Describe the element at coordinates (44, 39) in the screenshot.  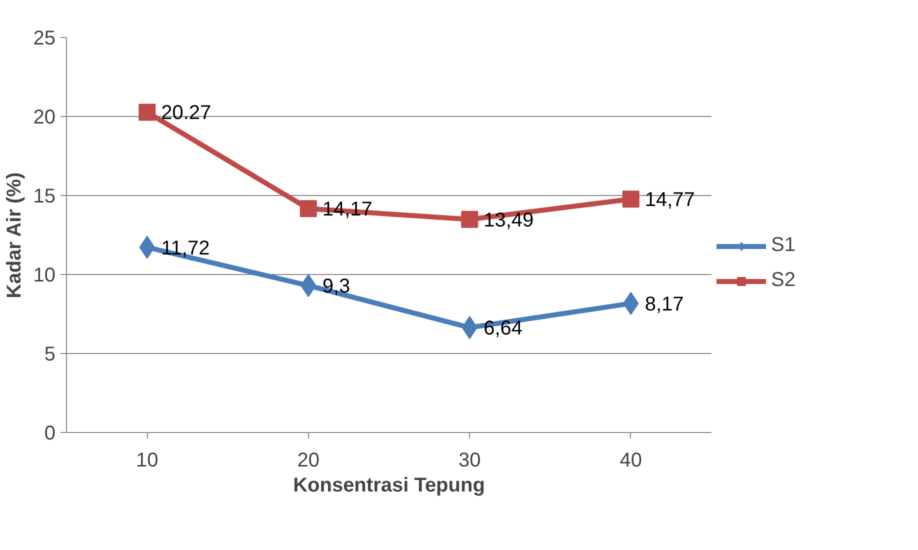
I see `y-tick-label: 25` at that location.